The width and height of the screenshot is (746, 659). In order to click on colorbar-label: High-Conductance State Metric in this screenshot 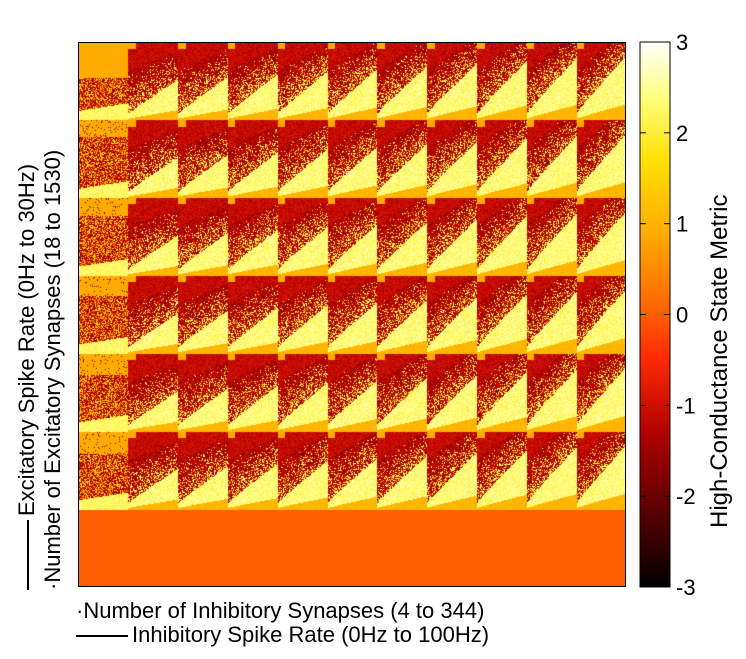, I will do `click(719, 361)`.